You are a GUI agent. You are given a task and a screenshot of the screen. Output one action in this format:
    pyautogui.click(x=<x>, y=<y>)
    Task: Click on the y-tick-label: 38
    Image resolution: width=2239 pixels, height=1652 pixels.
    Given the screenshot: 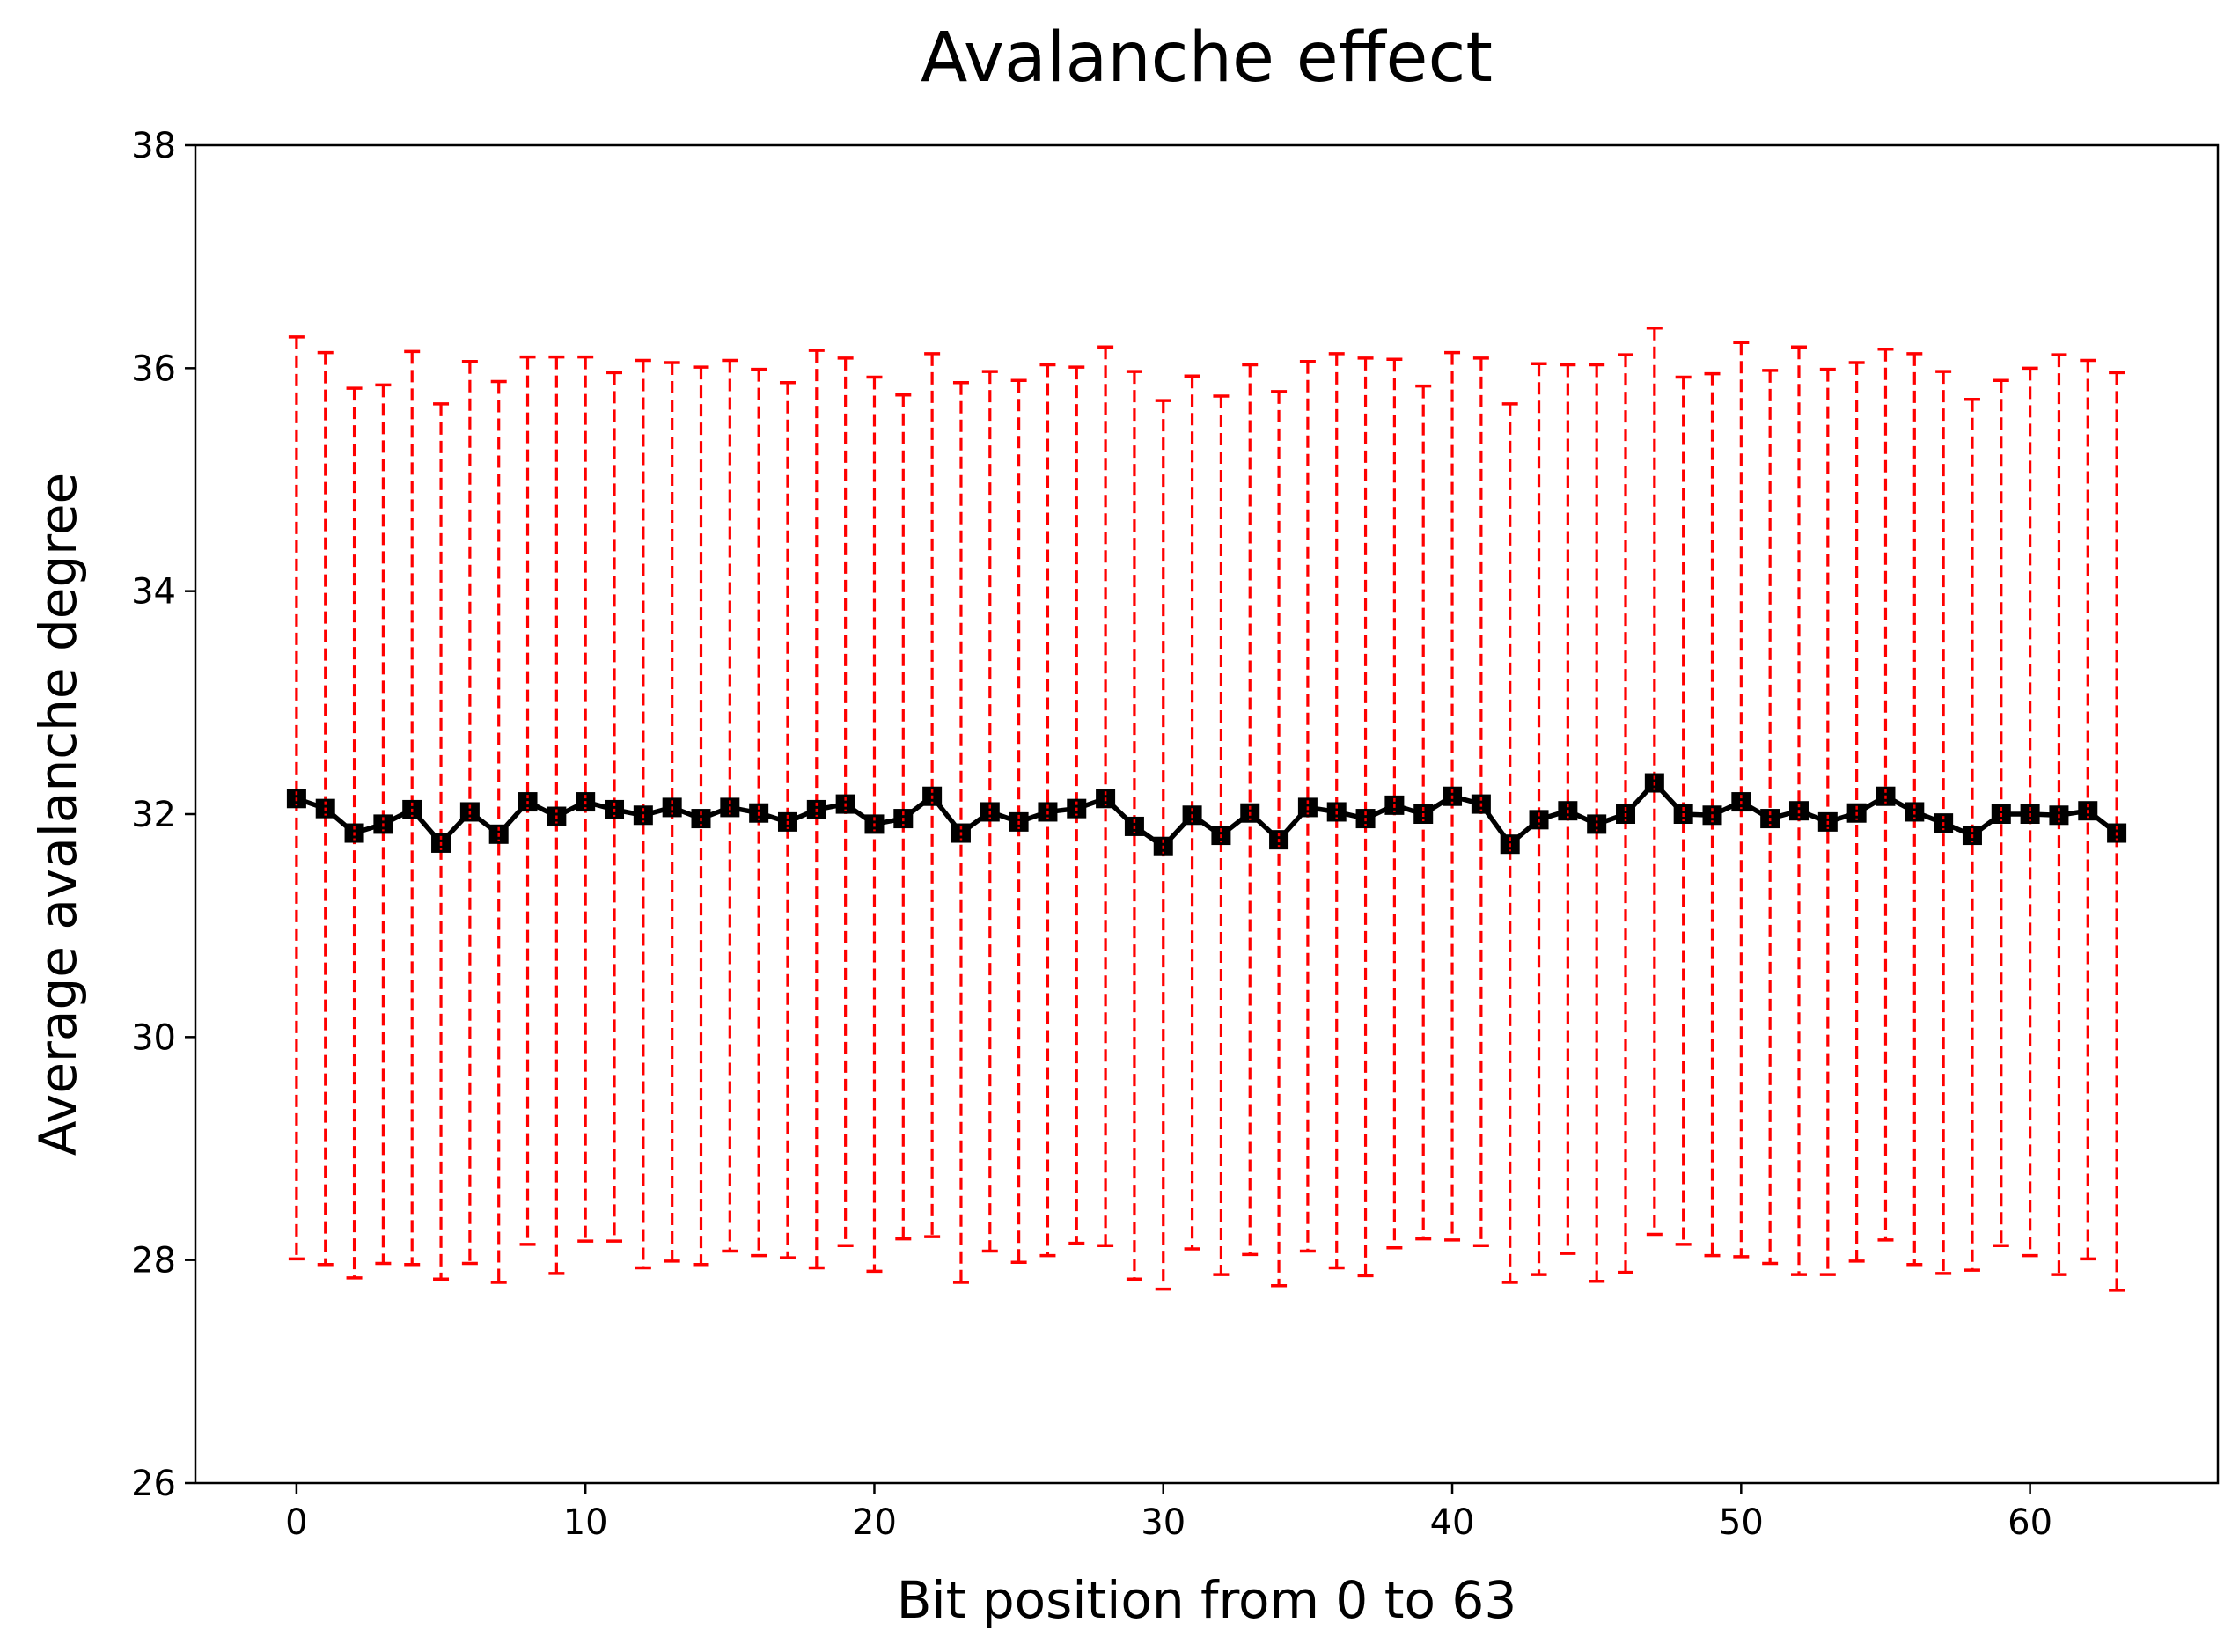 What is the action you would take?
    pyautogui.click(x=153, y=146)
    